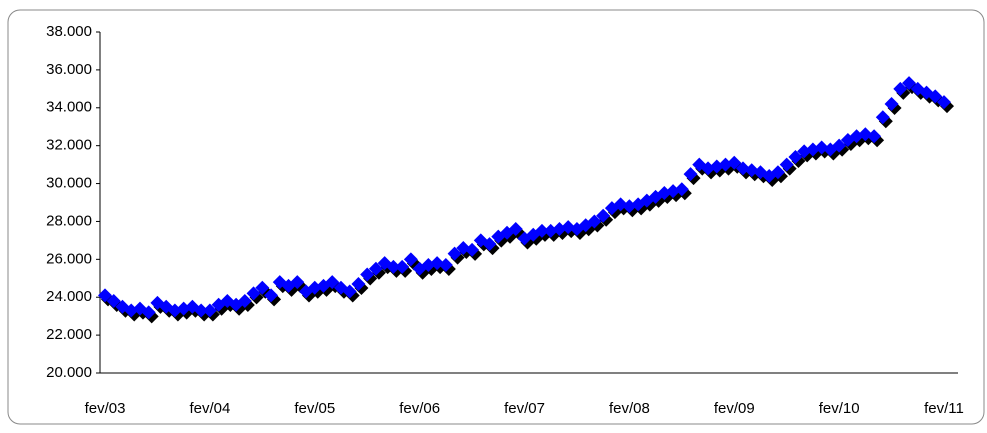 This screenshot has width=987, height=433. I want to click on y-tick-label: 20.000, so click(69, 372).